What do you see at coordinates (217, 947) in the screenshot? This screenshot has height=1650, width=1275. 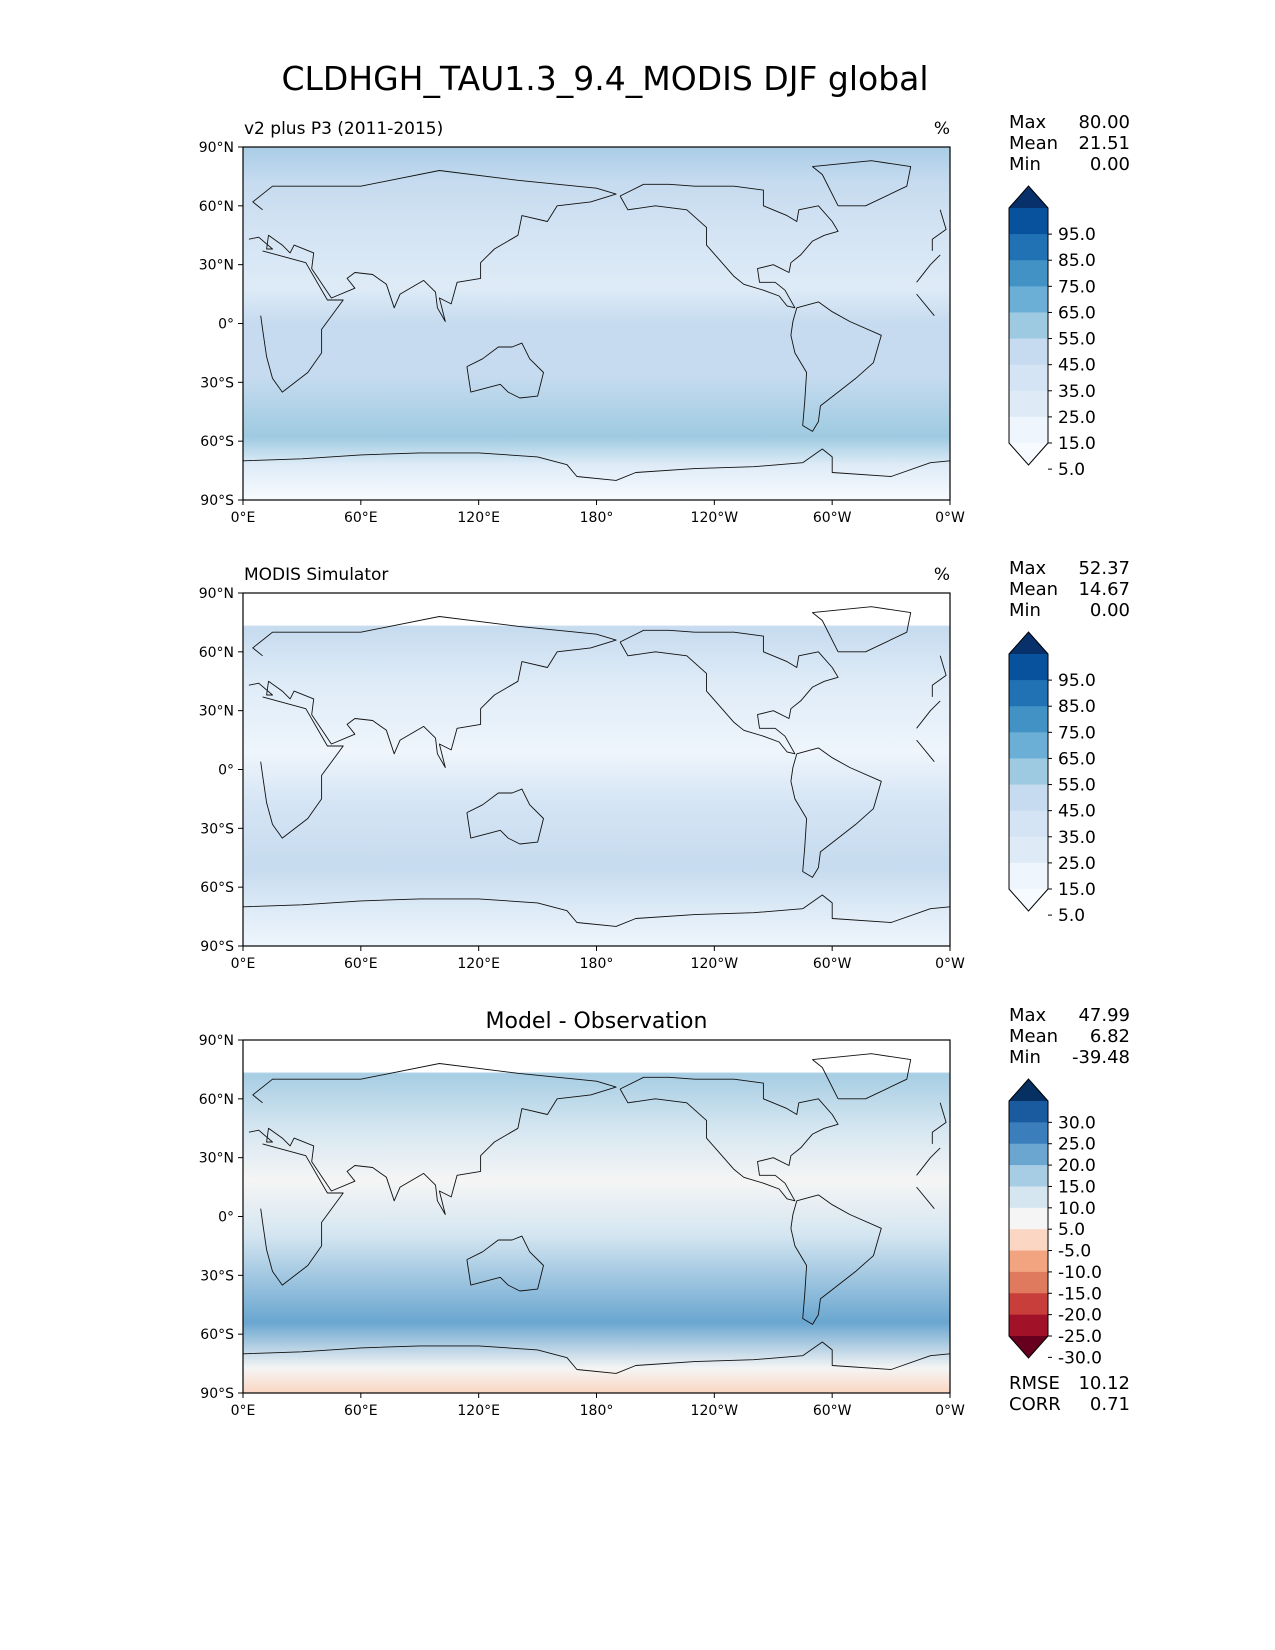 I see `lat-tick-label: 90°S` at bounding box center [217, 947].